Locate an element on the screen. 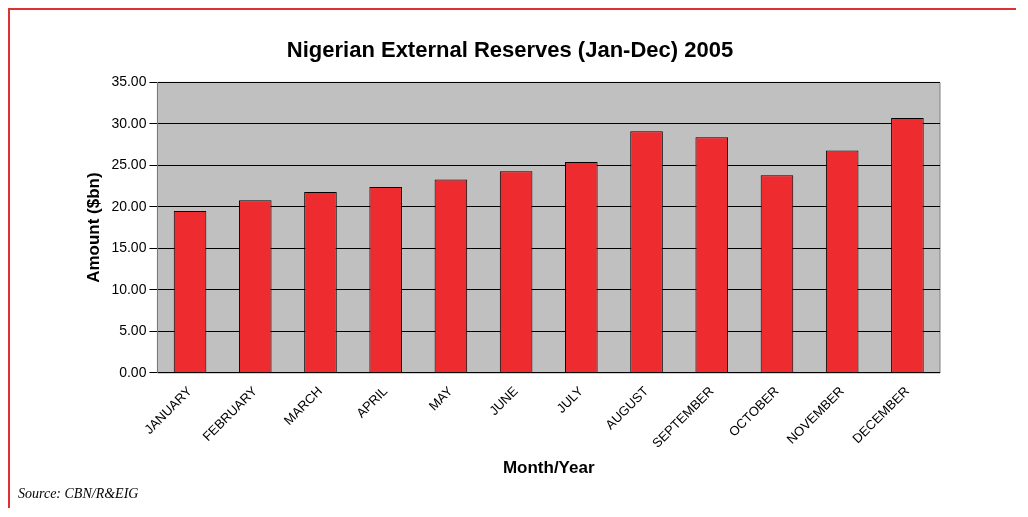 The height and width of the screenshot is (517, 1028). y-tick-label: 35.00 is located at coordinates (129, 81).